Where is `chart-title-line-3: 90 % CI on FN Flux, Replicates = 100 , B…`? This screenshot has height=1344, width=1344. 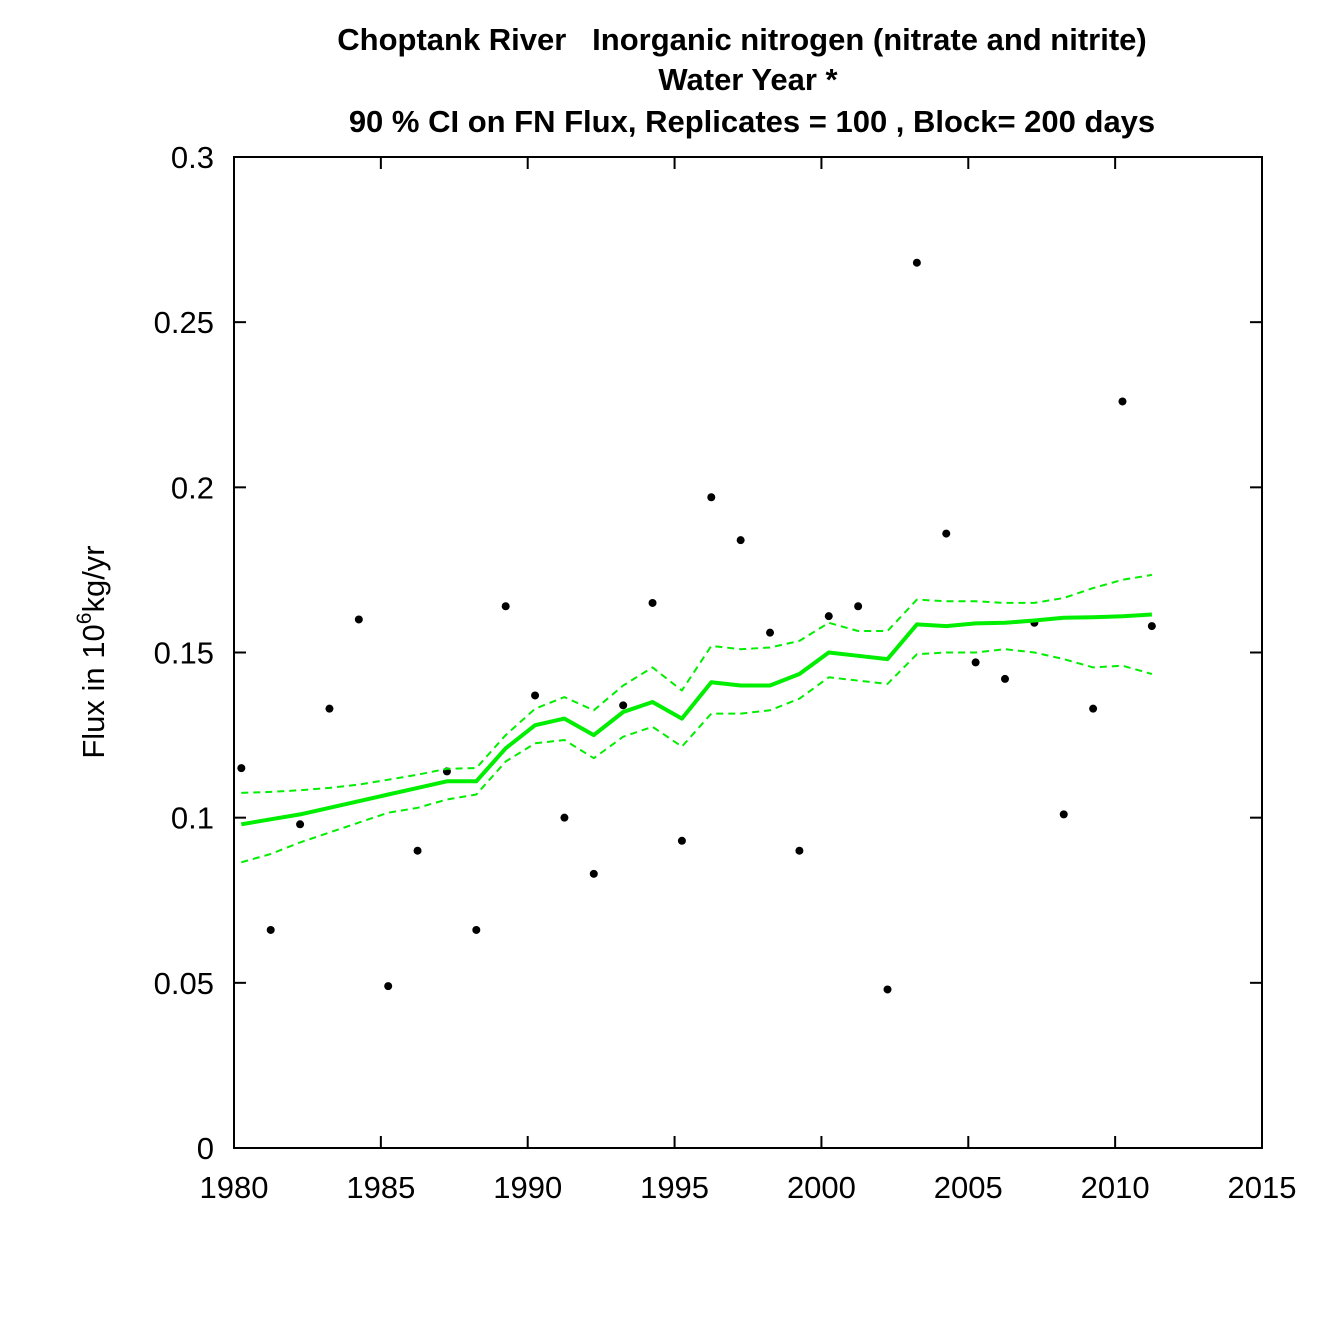 chart-title-line-3: 90 % CI on FN Flux, Replicates = 100 , B… is located at coordinates (752, 121).